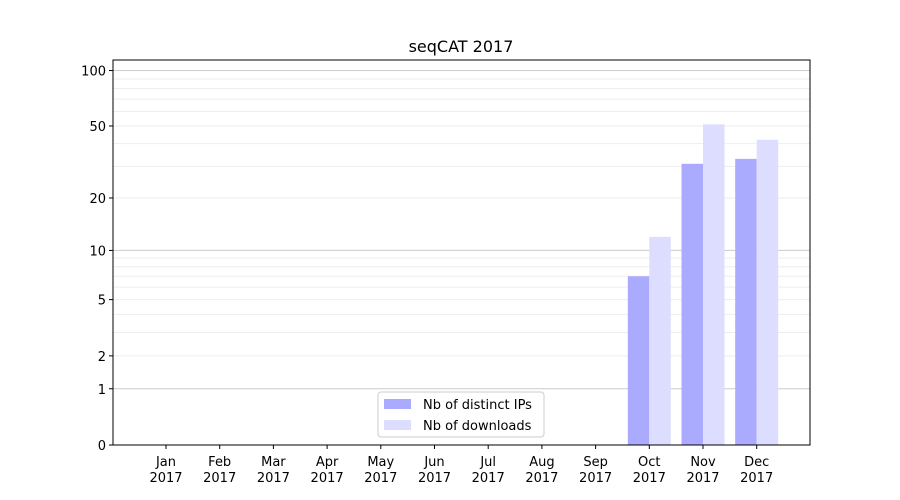  Describe the element at coordinates (165, 462) in the screenshot. I see `x-tick-label: Jan` at that location.